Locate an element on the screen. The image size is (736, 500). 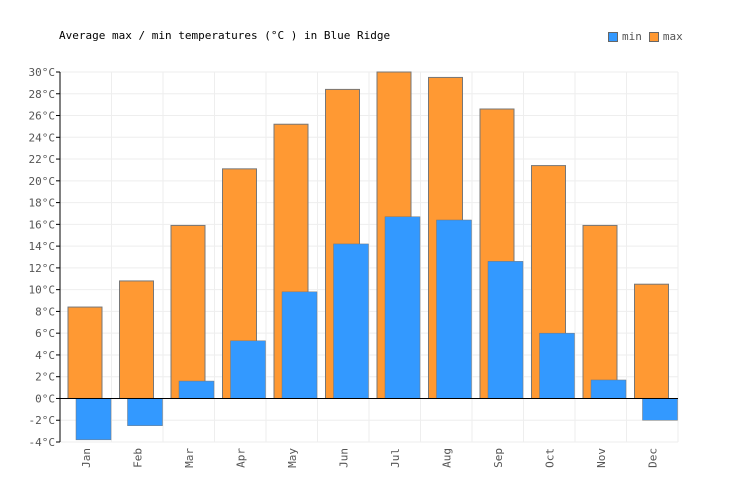
bar-max-dec is located at coordinates (651, 341).